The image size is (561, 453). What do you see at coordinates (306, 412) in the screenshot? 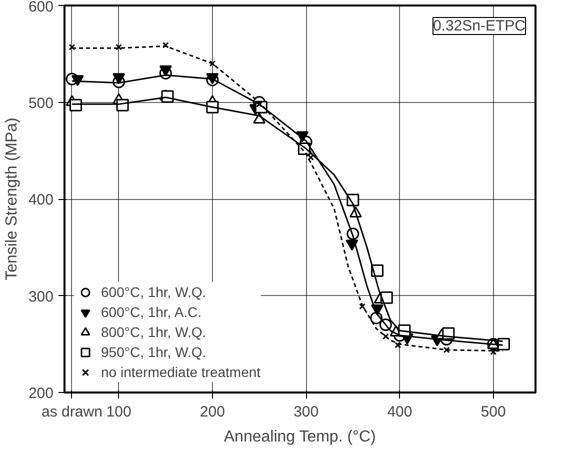
I see `x-tick-label: 300` at bounding box center [306, 412].